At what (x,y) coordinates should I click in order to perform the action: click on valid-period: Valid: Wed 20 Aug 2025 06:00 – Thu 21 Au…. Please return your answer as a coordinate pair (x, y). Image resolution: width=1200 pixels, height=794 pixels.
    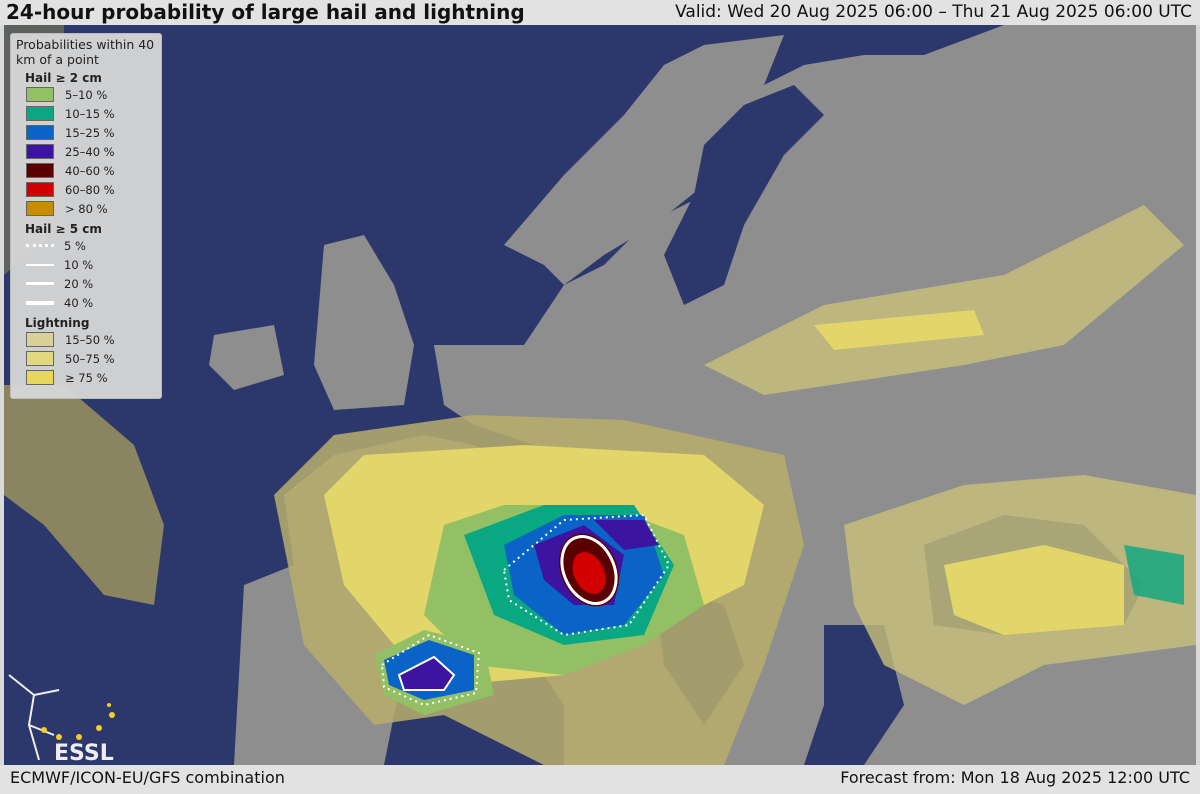
    Looking at the image, I should click on (933, 12).